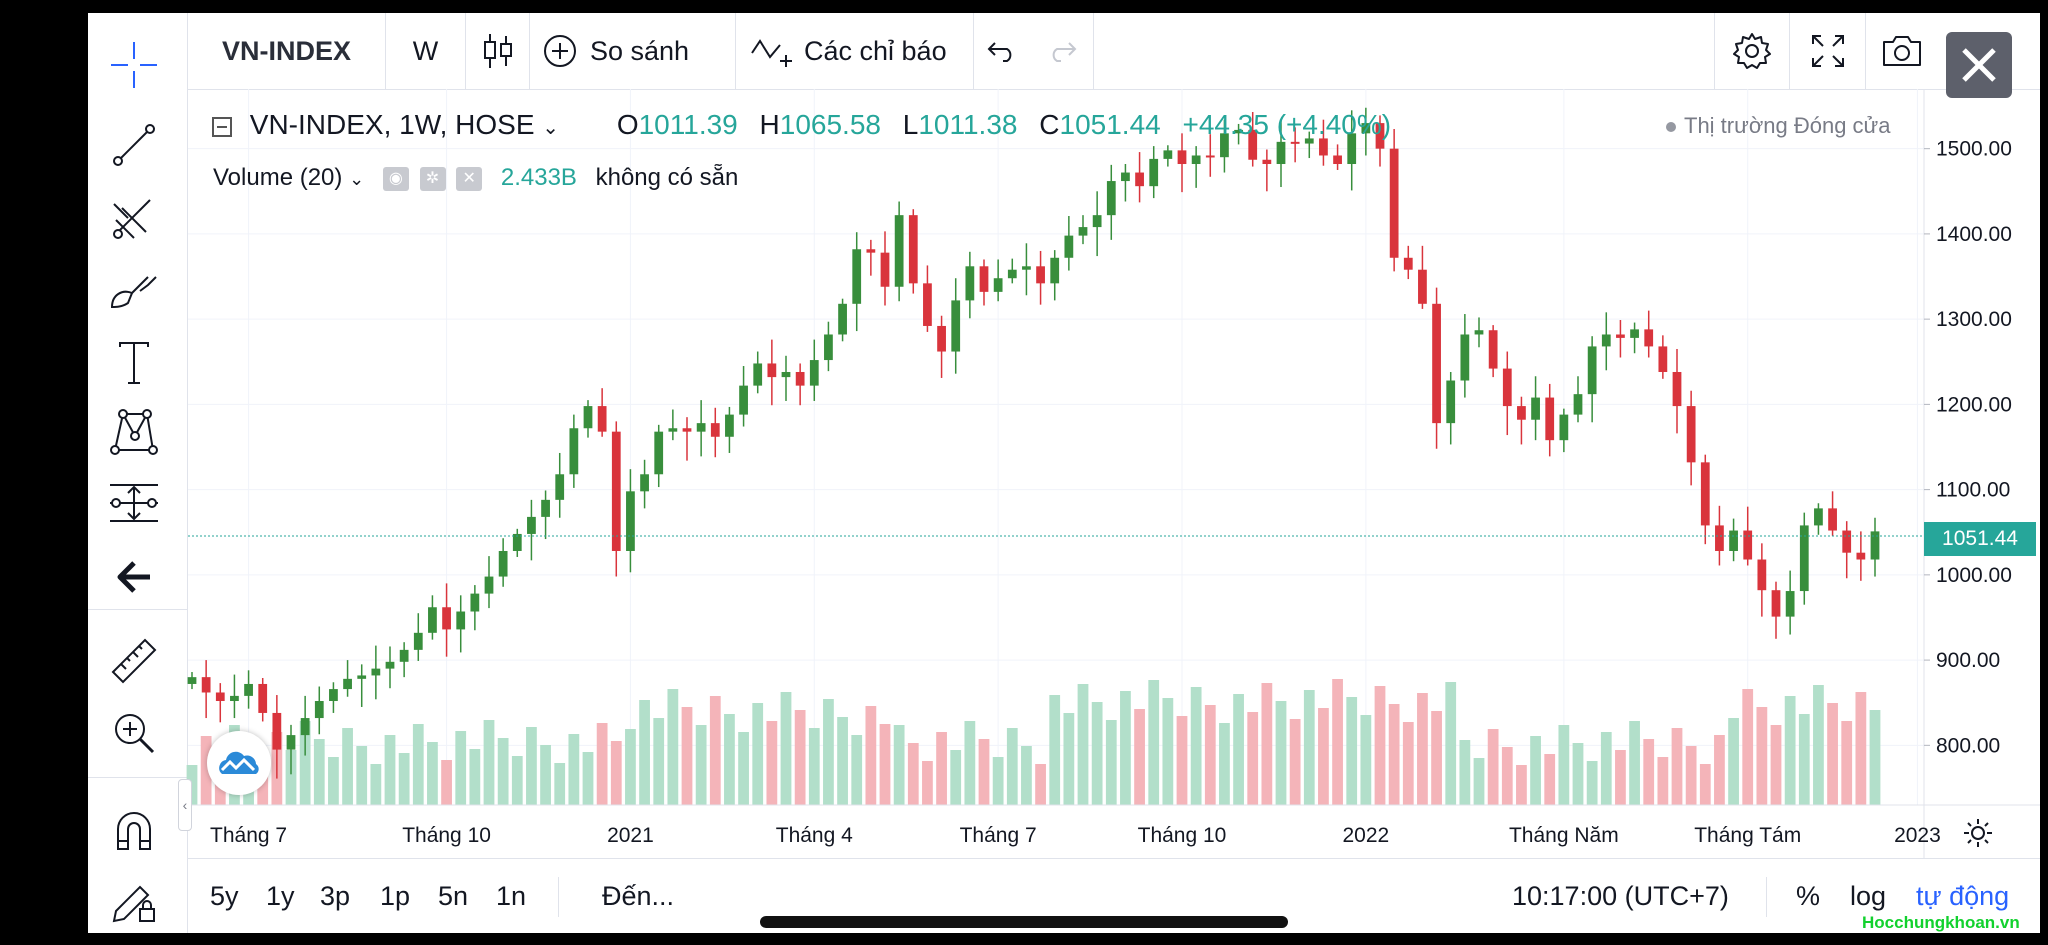 This screenshot has height=945, width=2048. Describe the element at coordinates (134, 145) in the screenshot. I see `trend-line-tool` at that location.